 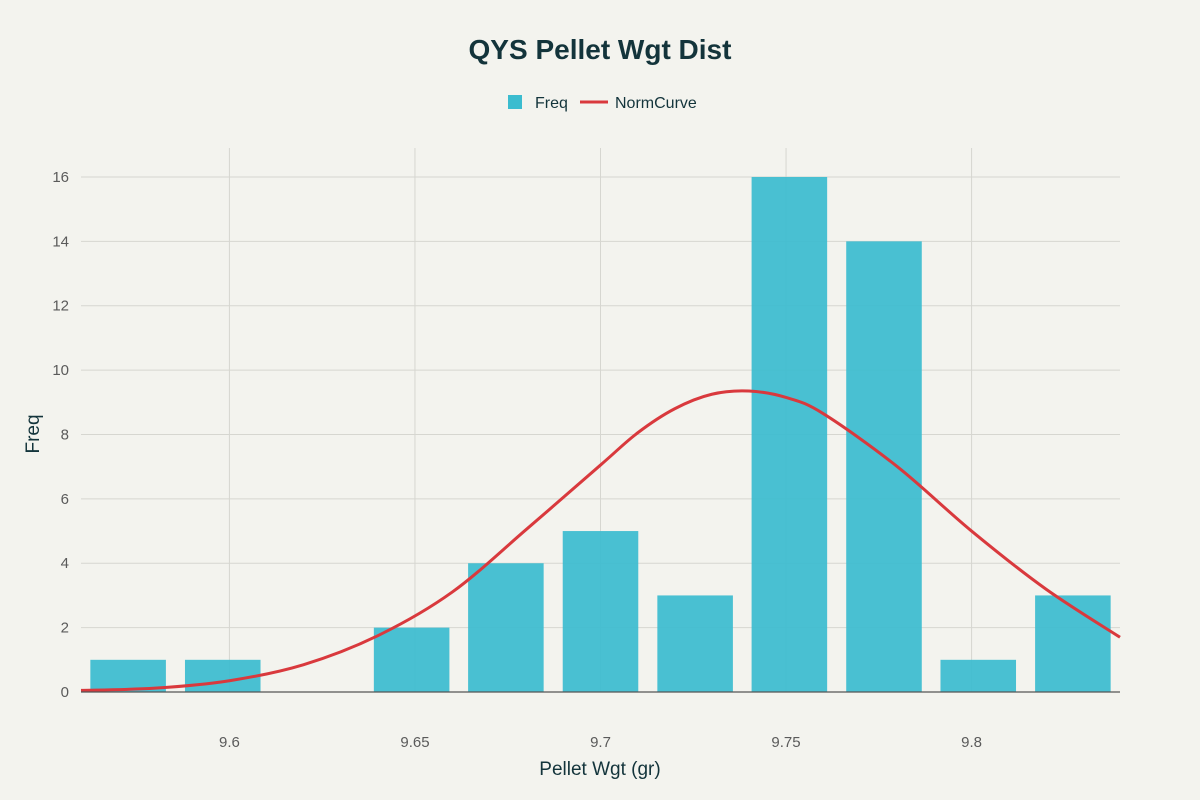 I want to click on y-tick-label: 2, so click(x=65, y=628).